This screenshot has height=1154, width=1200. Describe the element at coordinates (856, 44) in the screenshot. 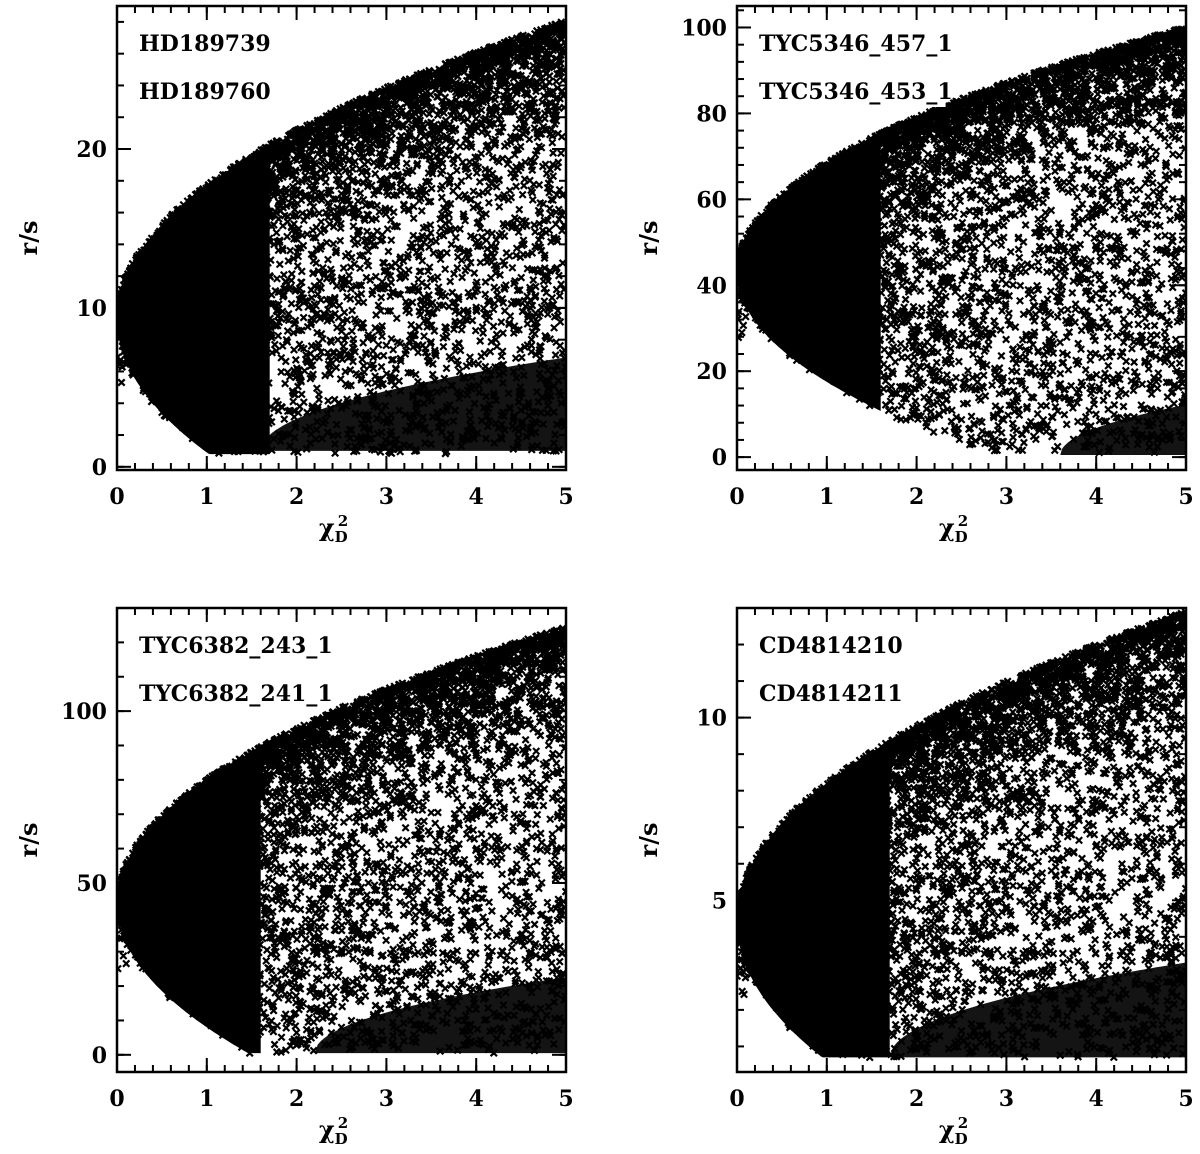

I see `star-name-label: TYC5346_457_1` at that location.